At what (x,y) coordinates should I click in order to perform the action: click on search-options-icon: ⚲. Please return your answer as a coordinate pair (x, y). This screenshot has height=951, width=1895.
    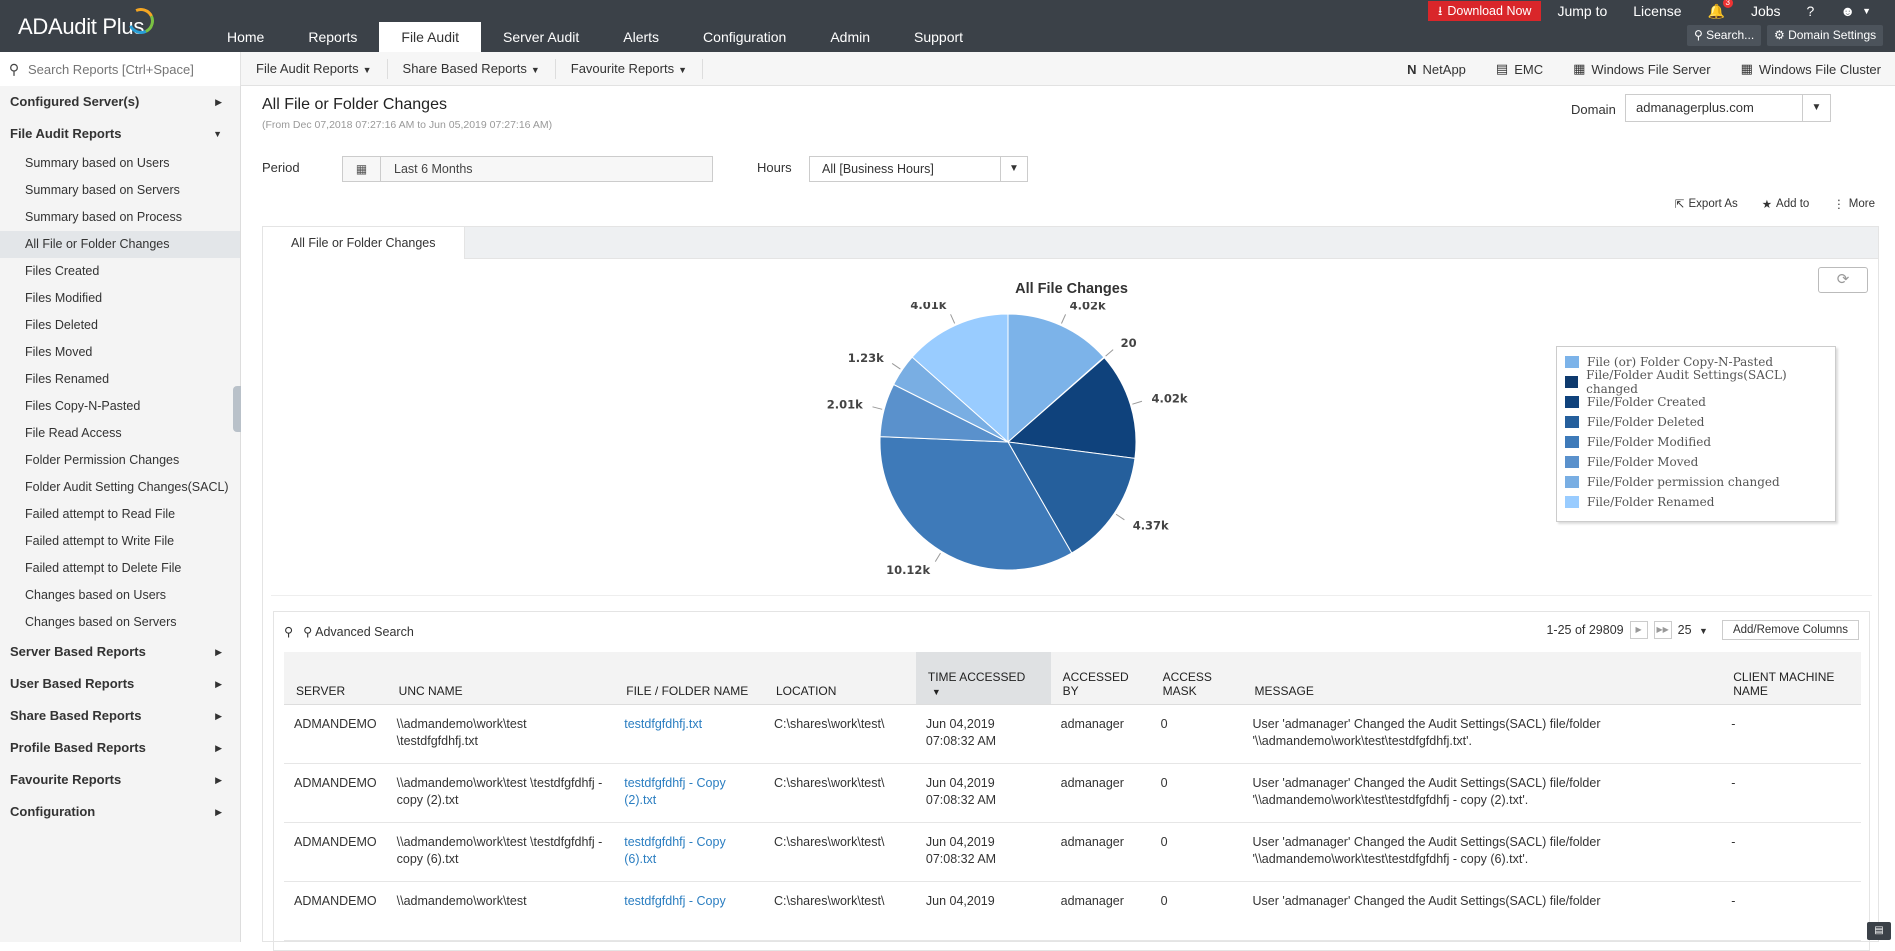
    Looking at the image, I should click on (289, 632).